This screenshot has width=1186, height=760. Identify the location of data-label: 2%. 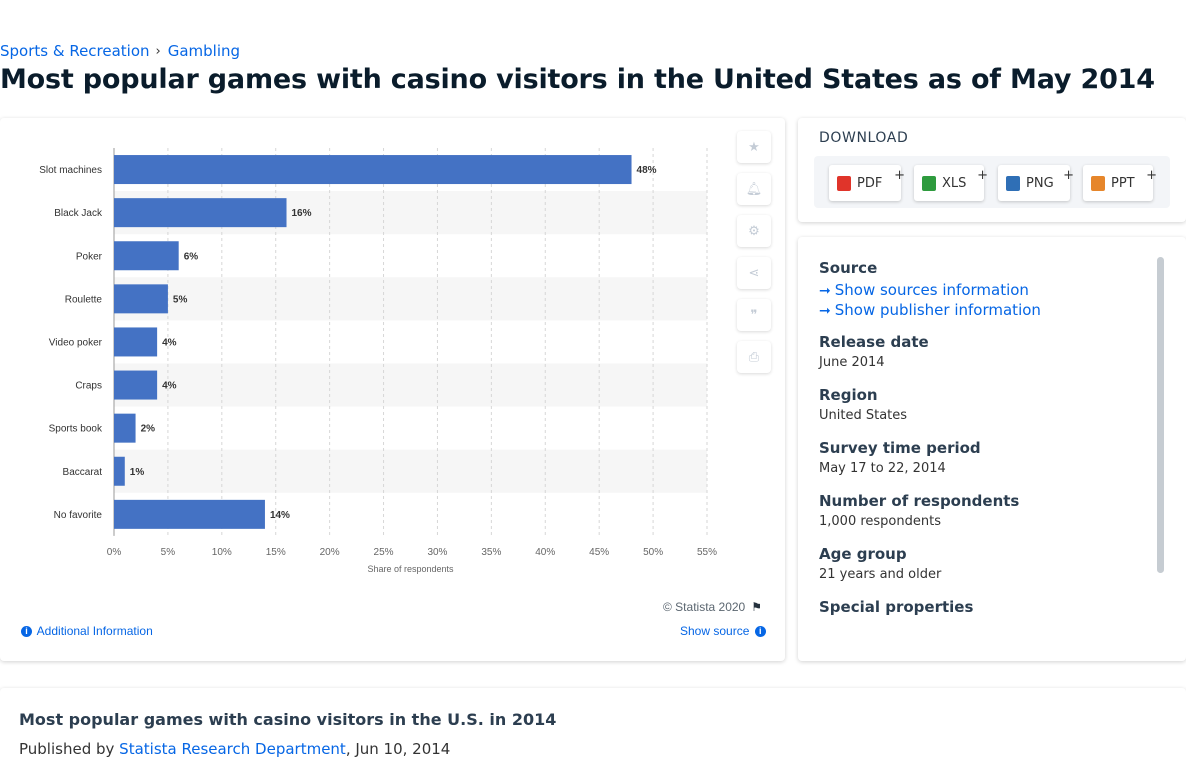
(148, 429).